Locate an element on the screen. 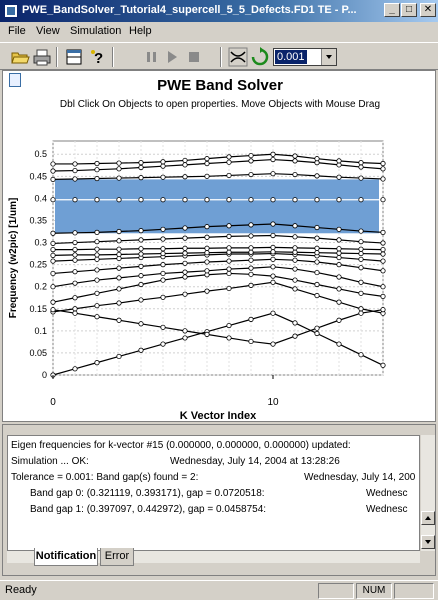  close-button: ✕ is located at coordinates (428, 10).